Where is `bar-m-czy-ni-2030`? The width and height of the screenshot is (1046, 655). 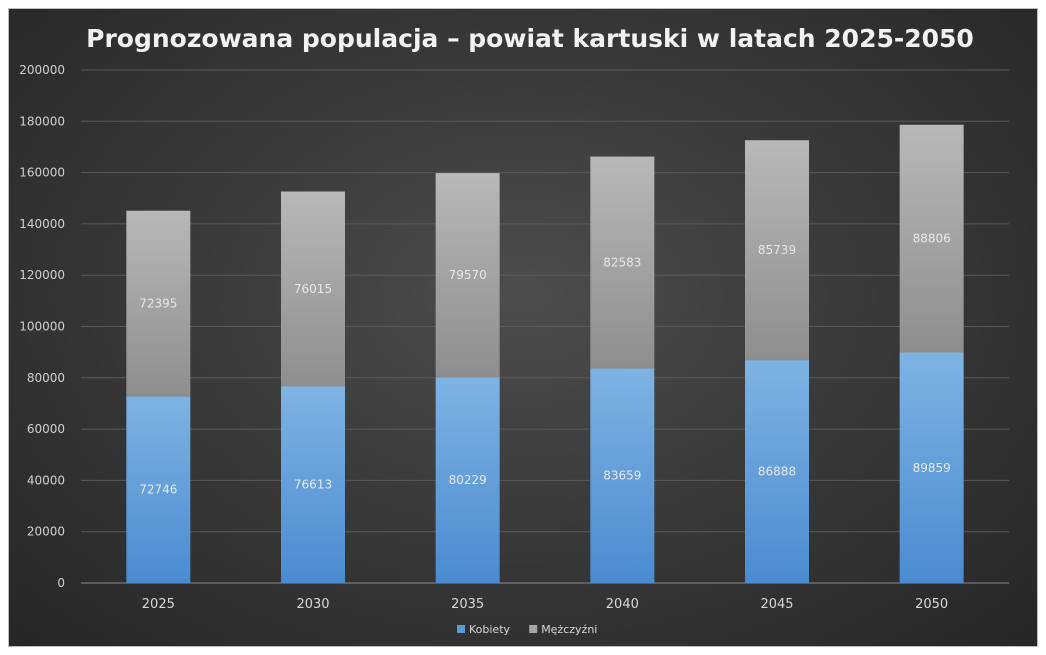
bar-m-czy-ni-2030 is located at coordinates (313, 289).